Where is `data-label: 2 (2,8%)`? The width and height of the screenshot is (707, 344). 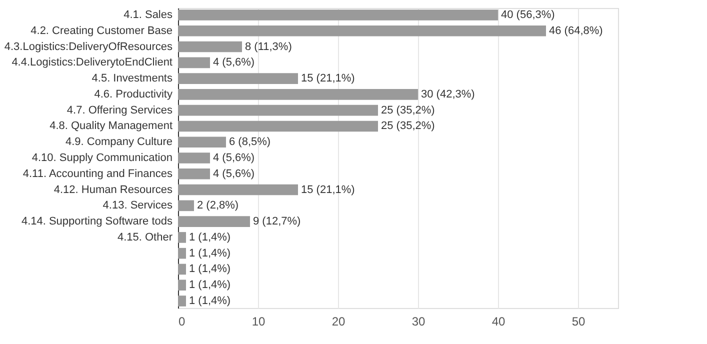
data-label: 2 (2,8%) is located at coordinates (218, 206).